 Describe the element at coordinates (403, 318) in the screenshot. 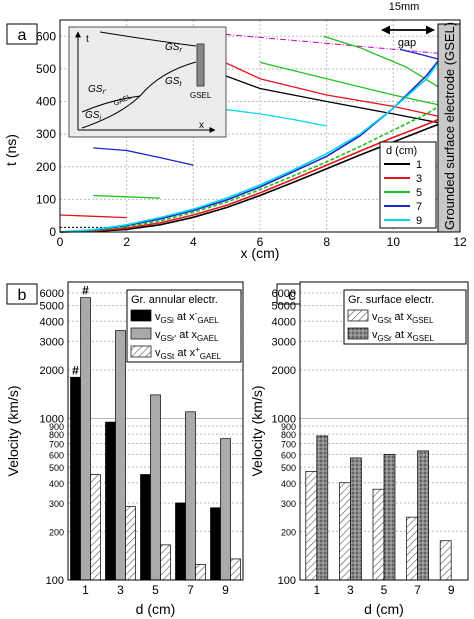

I see `legend-entry: vGSt at xGSEL` at that location.